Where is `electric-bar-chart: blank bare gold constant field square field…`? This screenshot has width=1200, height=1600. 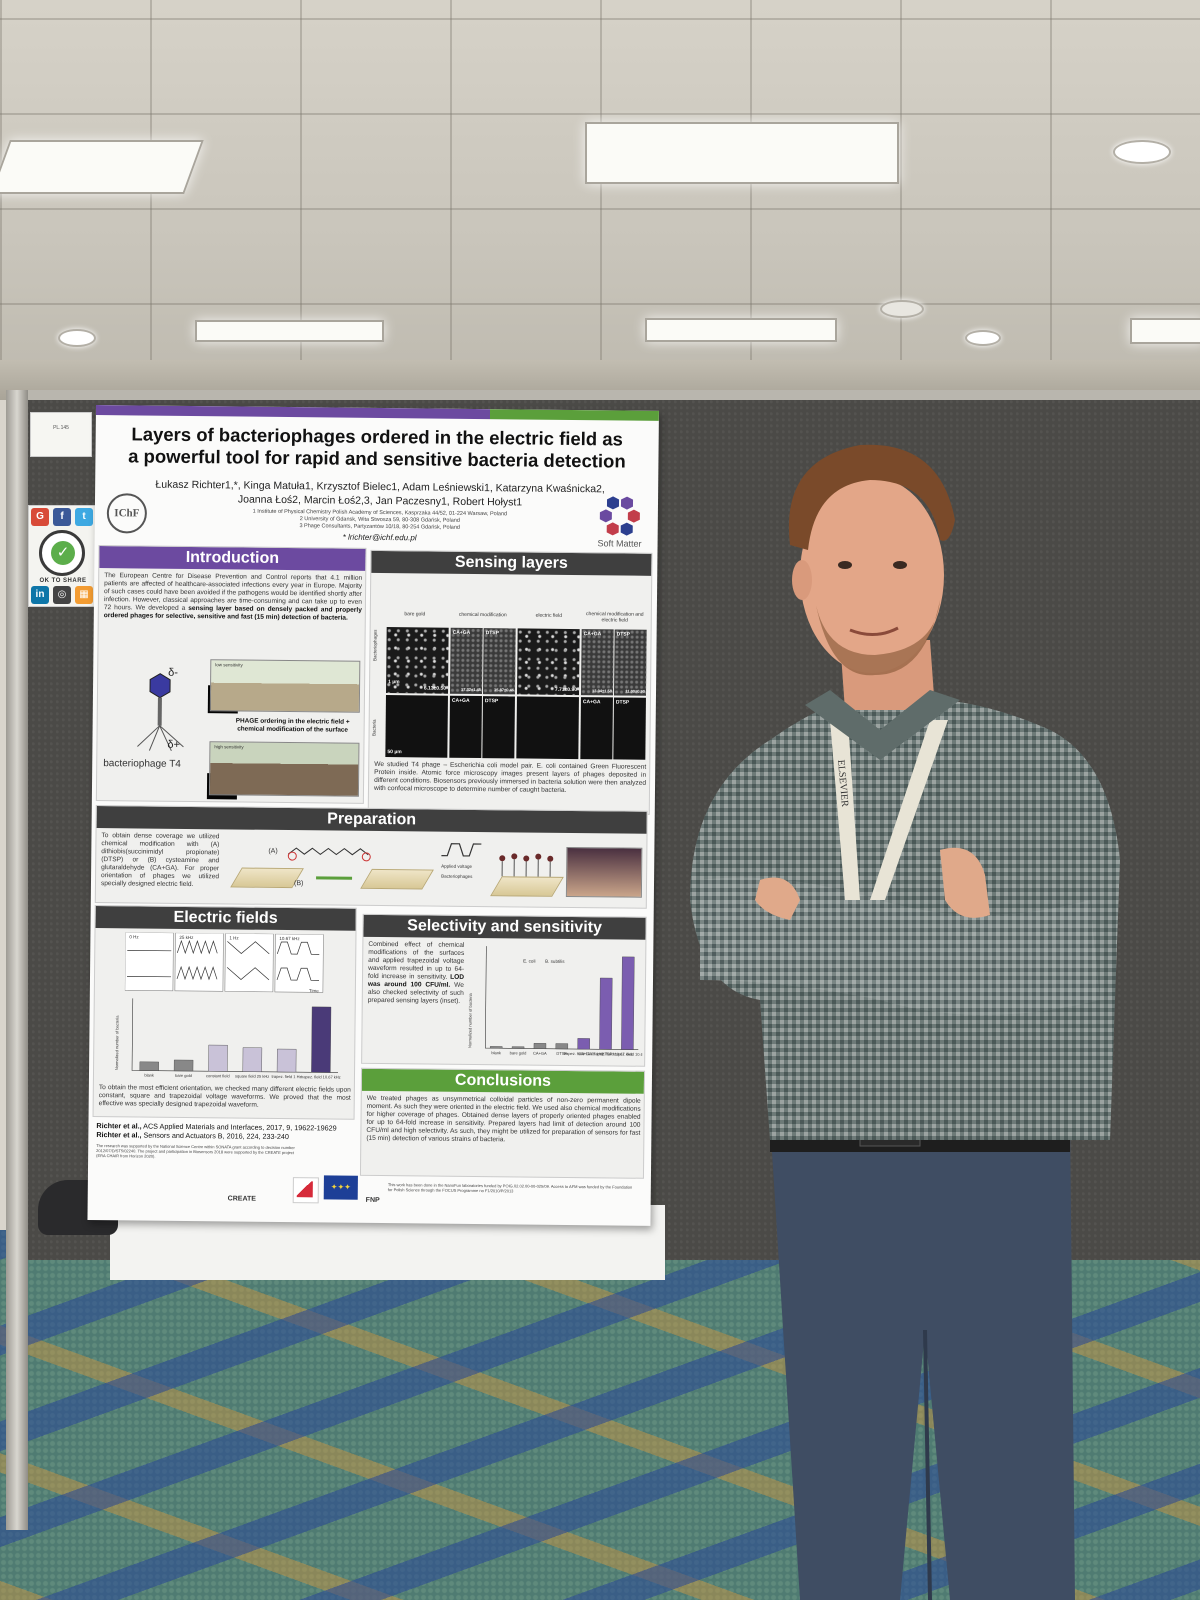
electric-bar-chart: blank bare gold constant field square field… is located at coordinates (227, 1039).